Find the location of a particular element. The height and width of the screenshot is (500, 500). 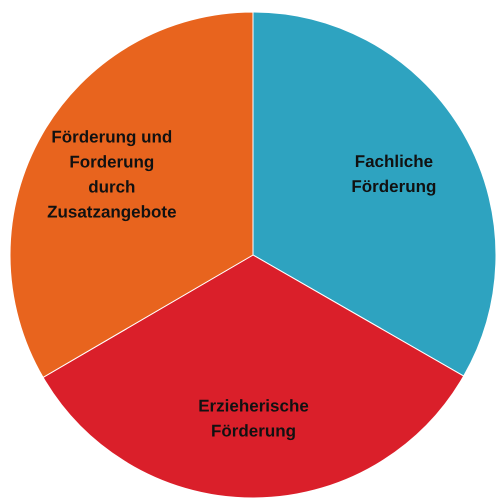

slice-label: Förderung und Forderung durch Zusatzangebote is located at coordinates (112, 173).